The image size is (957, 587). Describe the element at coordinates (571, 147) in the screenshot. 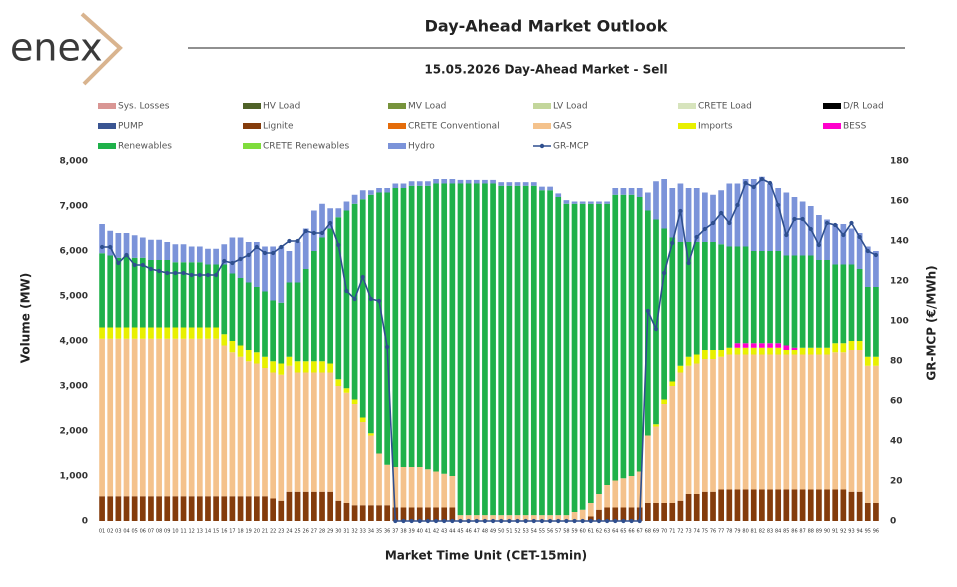

I see `legend-label: GR-MCP` at that location.